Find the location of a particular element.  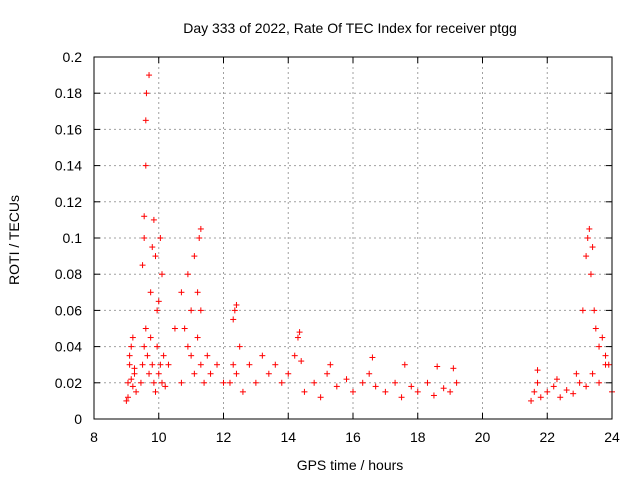

y-tick-label: 0.12 is located at coordinates (68, 202).